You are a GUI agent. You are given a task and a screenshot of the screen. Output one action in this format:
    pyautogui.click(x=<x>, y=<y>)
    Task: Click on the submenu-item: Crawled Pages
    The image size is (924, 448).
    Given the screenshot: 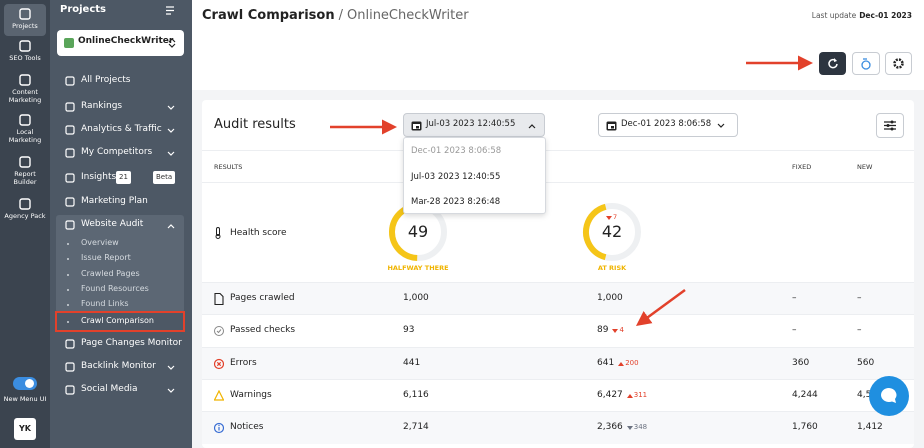 What is the action you would take?
    pyautogui.click(x=110, y=273)
    